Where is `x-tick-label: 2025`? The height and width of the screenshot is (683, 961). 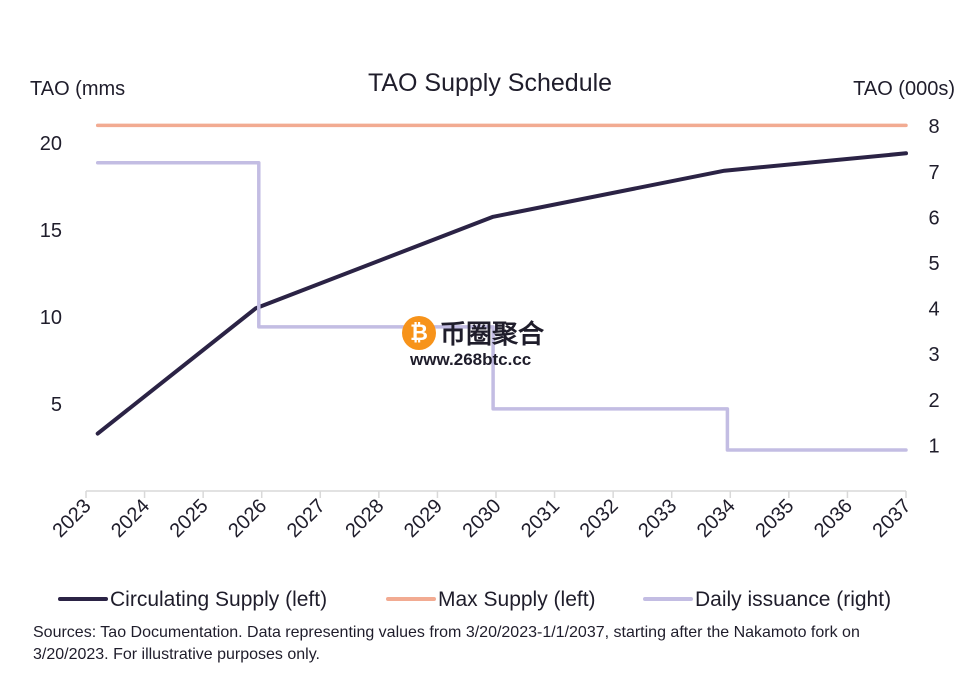 x-tick-label: 2025 is located at coordinates (189, 518).